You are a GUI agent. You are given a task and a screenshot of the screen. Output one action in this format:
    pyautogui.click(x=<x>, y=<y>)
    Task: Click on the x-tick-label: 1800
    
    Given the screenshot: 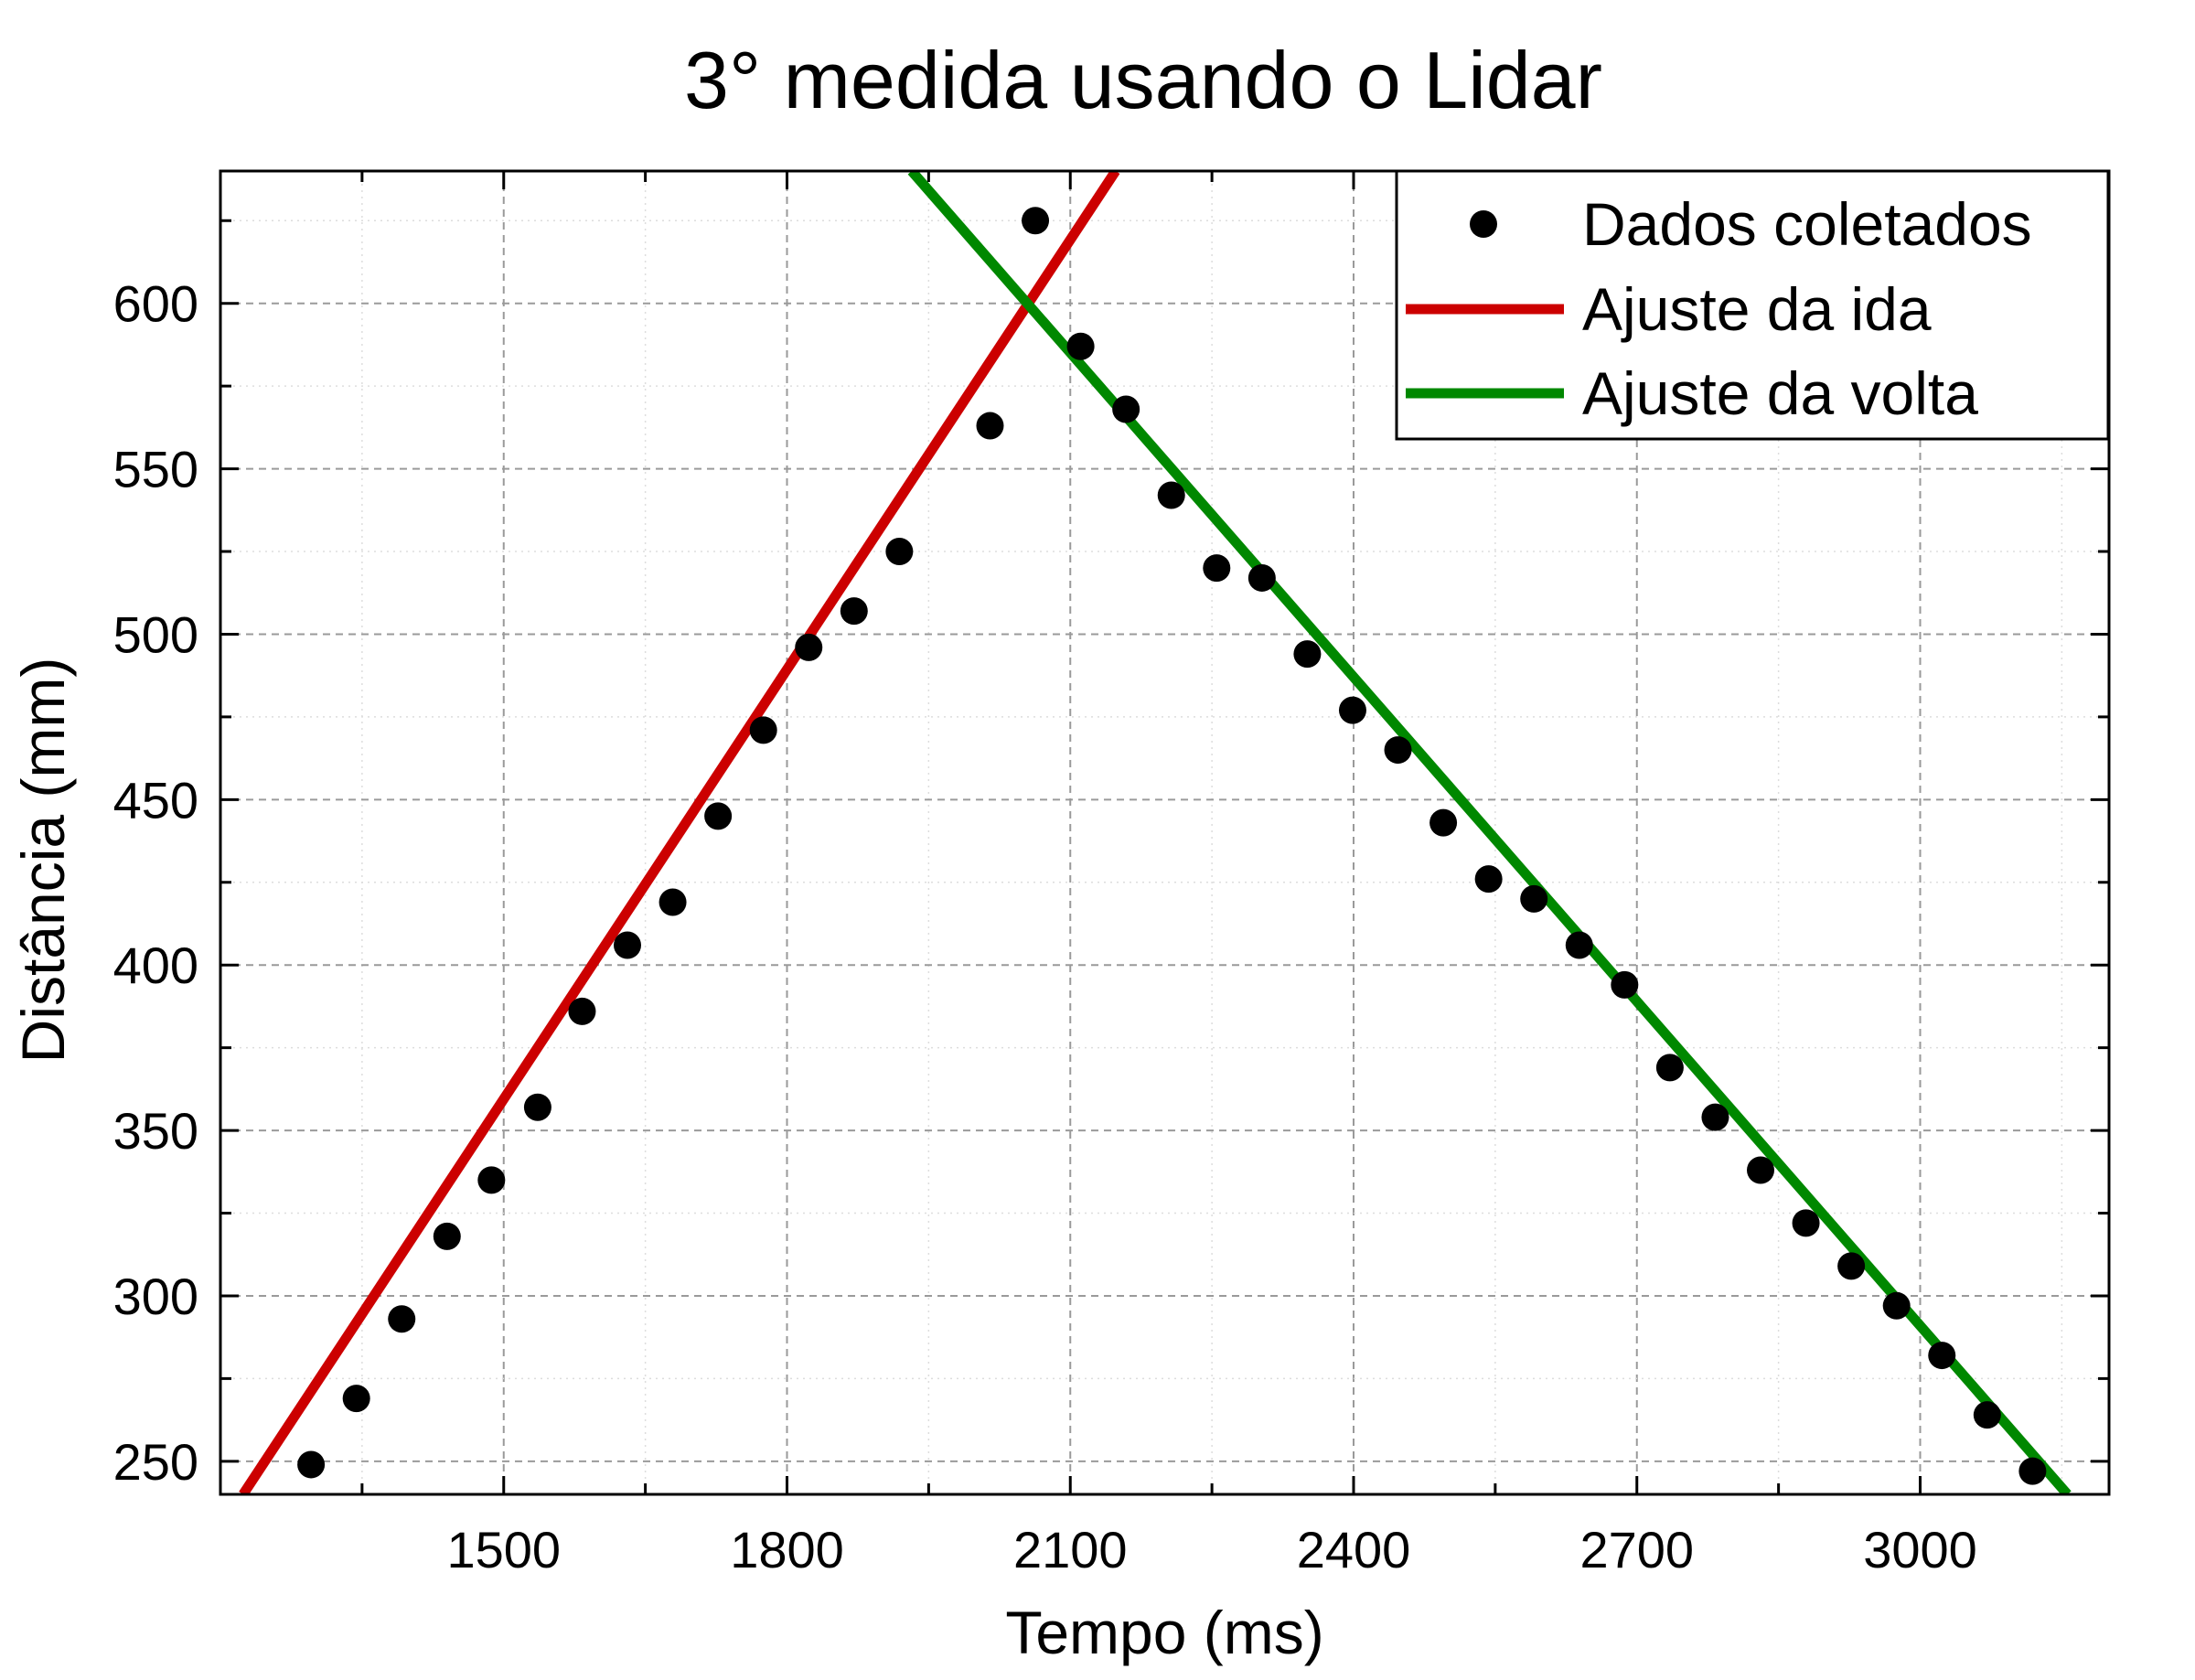 What is the action you would take?
    pyautogui.click(x=787, y=1549)
    